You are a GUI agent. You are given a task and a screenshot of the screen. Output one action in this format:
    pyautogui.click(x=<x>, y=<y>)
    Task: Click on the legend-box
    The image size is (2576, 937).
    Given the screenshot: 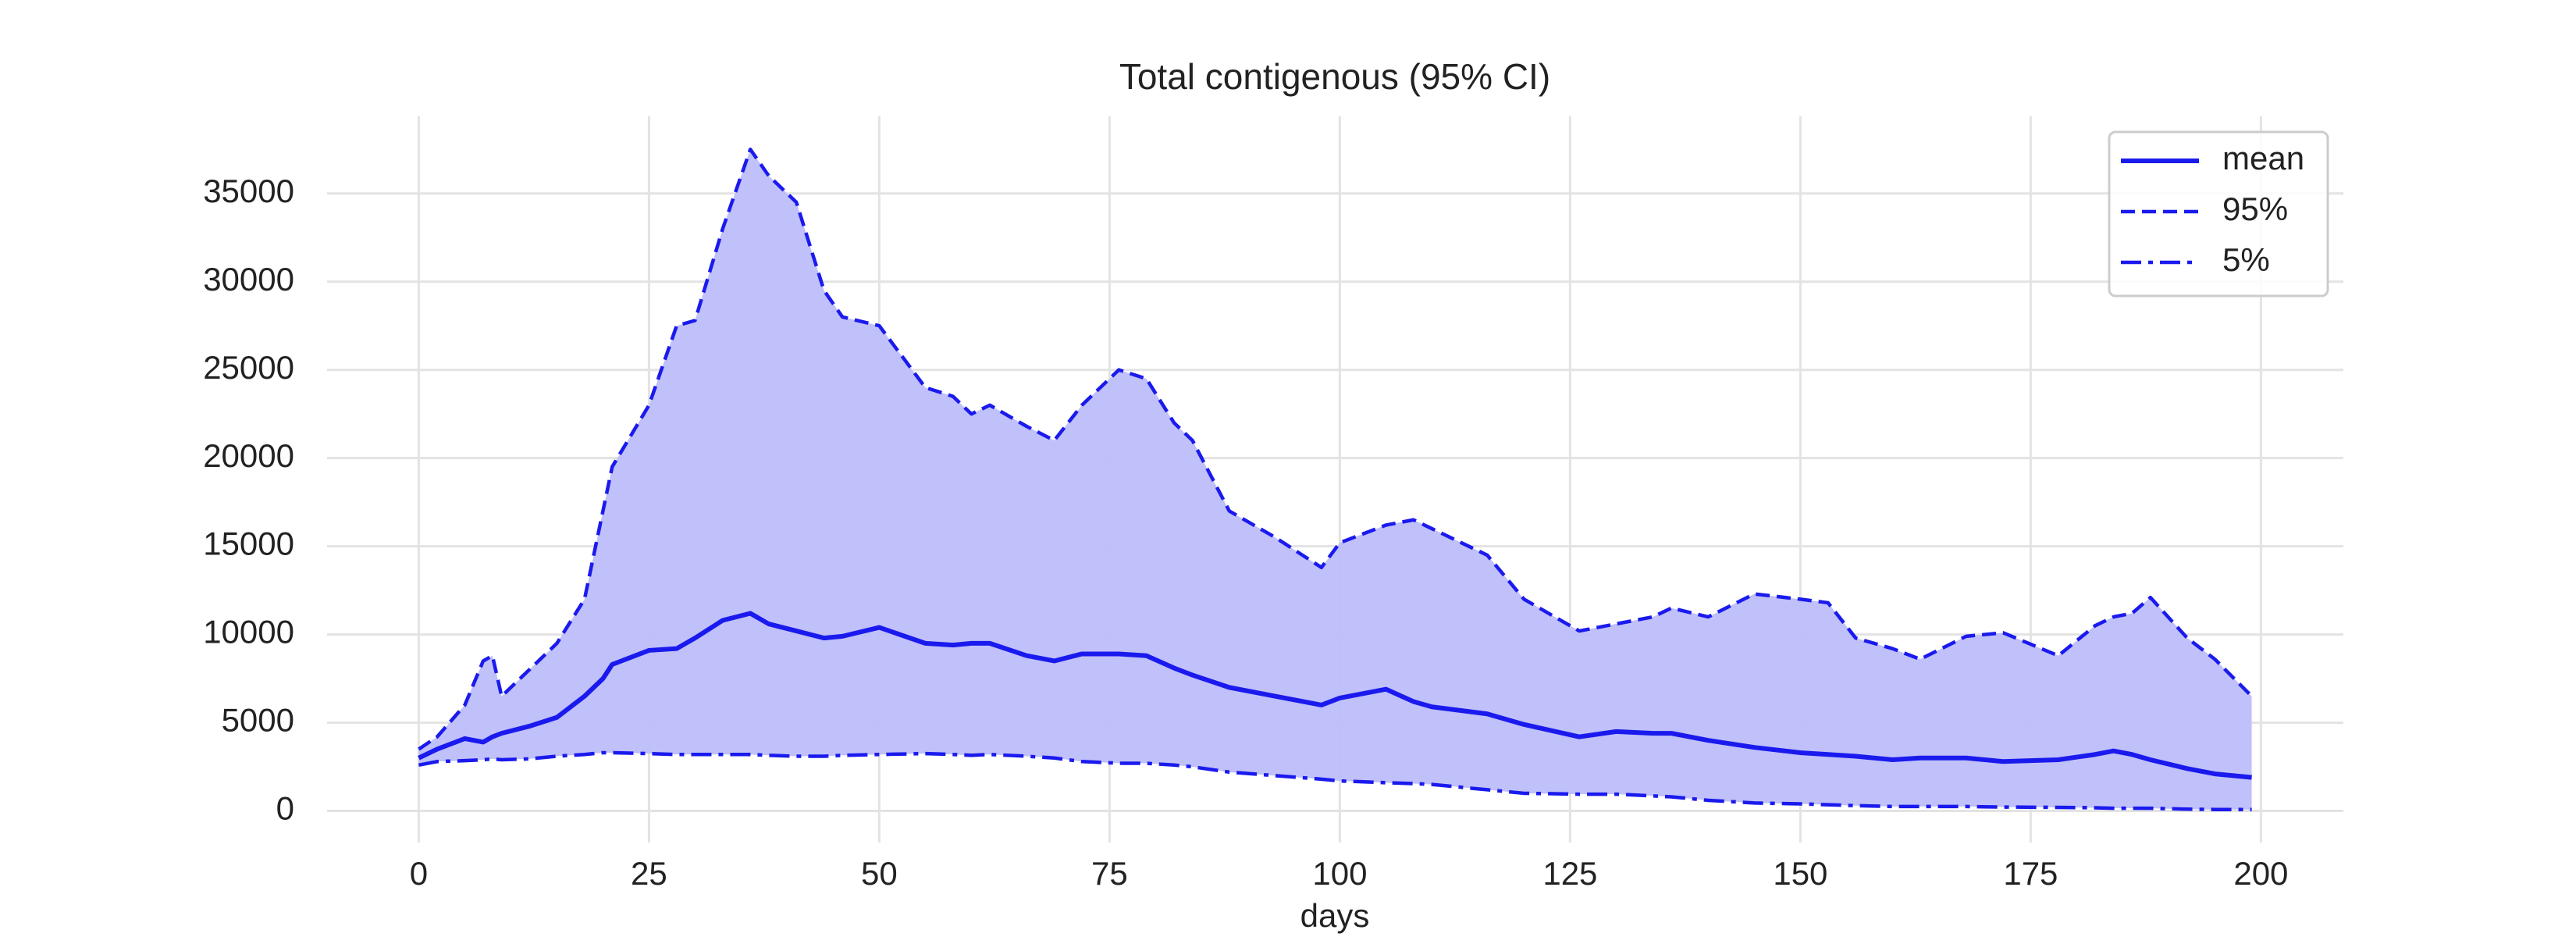 What is the action you would take?
    pyautogui.click(x=2218, y=213)
    